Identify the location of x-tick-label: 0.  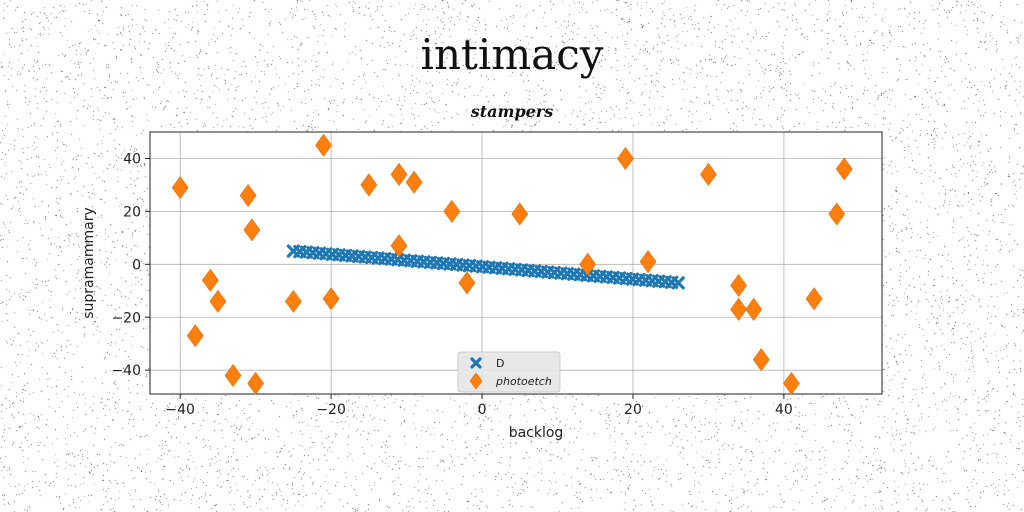
(482, 410).